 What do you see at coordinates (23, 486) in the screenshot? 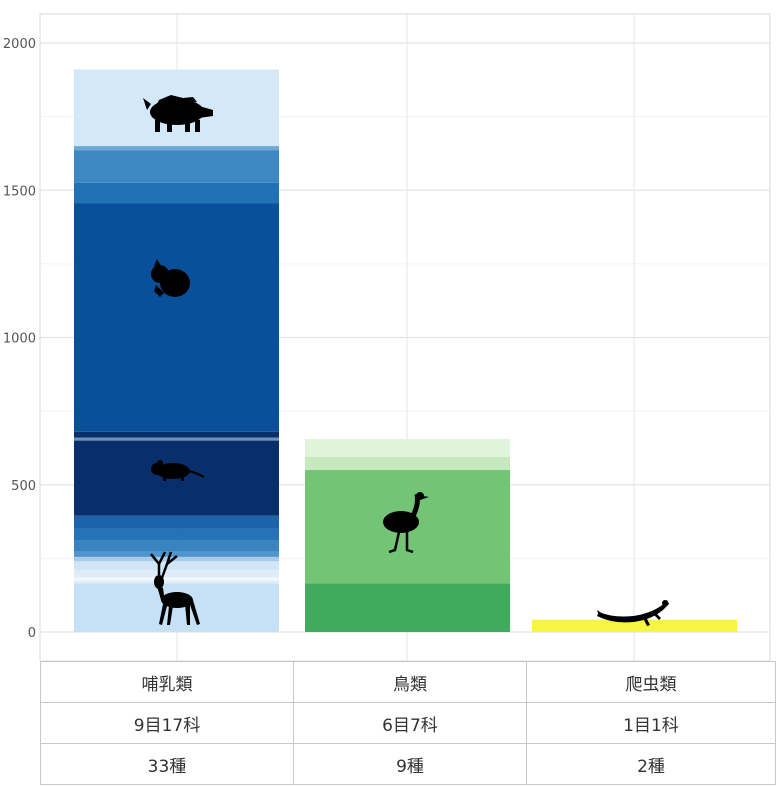
I see `y-tick-label: 500` at bounding box center [23, 486].